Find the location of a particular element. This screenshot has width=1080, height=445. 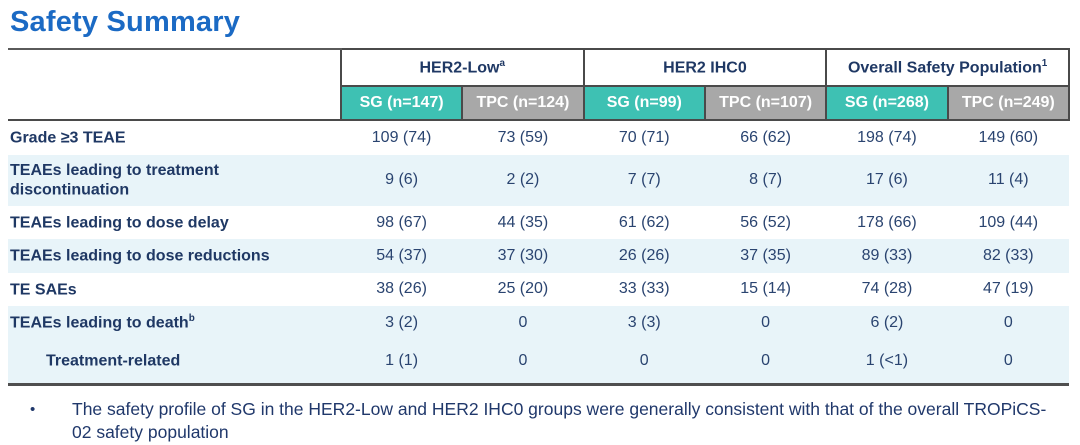

col-header-sg-overall: SG (n=268) is located at coordinates (887, 103).